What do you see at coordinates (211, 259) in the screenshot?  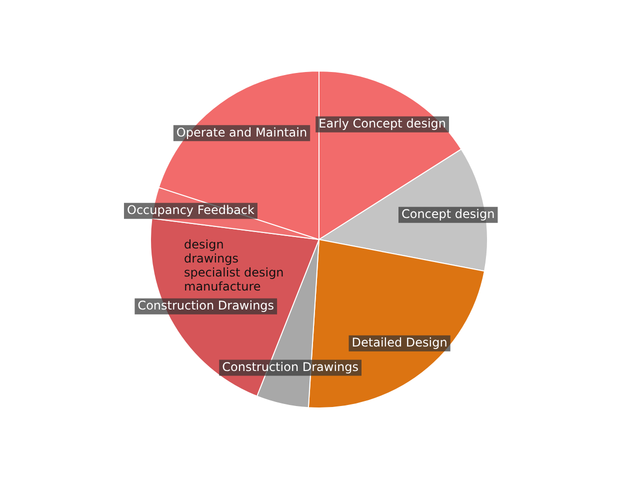 I see `text: drawings` at bounding box center [211, 259].